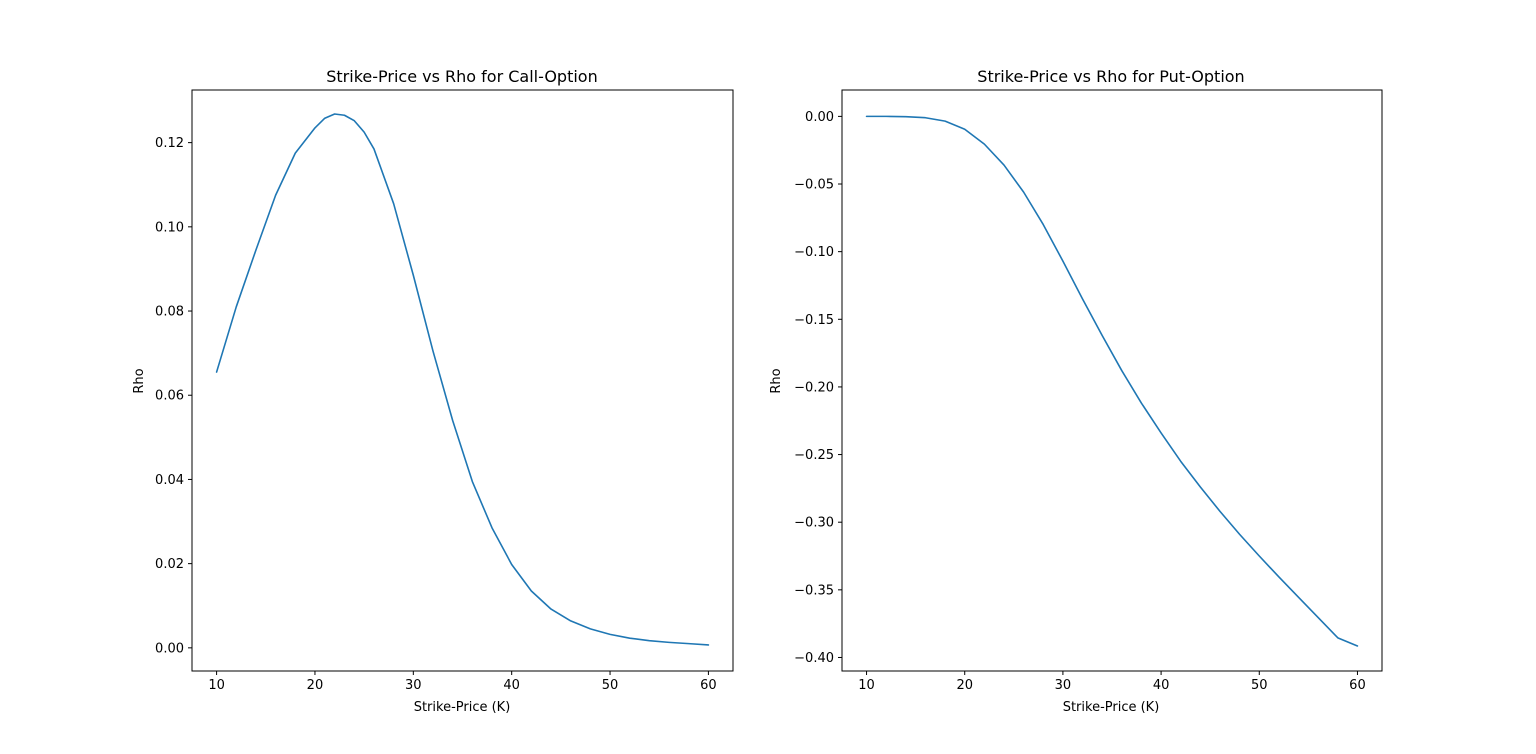 The width and height of the screenshot is (1536, 754). I want to click on y-tick-label: −0.35, so click(814, 590).